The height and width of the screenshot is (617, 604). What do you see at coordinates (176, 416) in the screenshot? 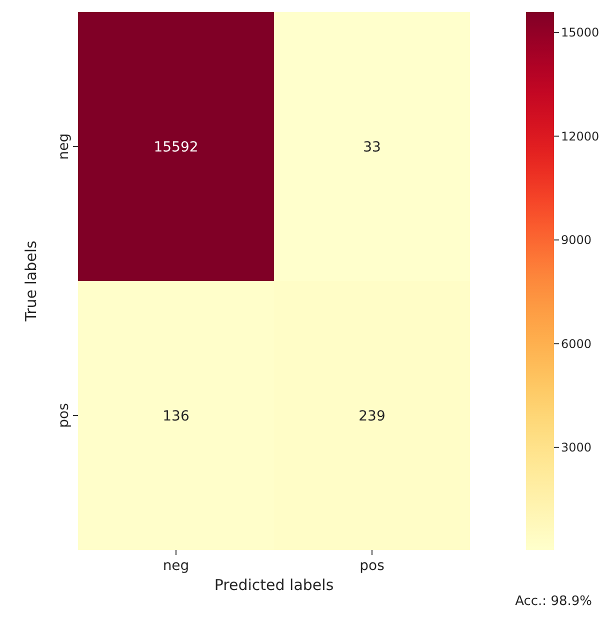
I see `data-label: 136` at bounding box center [176, 416].